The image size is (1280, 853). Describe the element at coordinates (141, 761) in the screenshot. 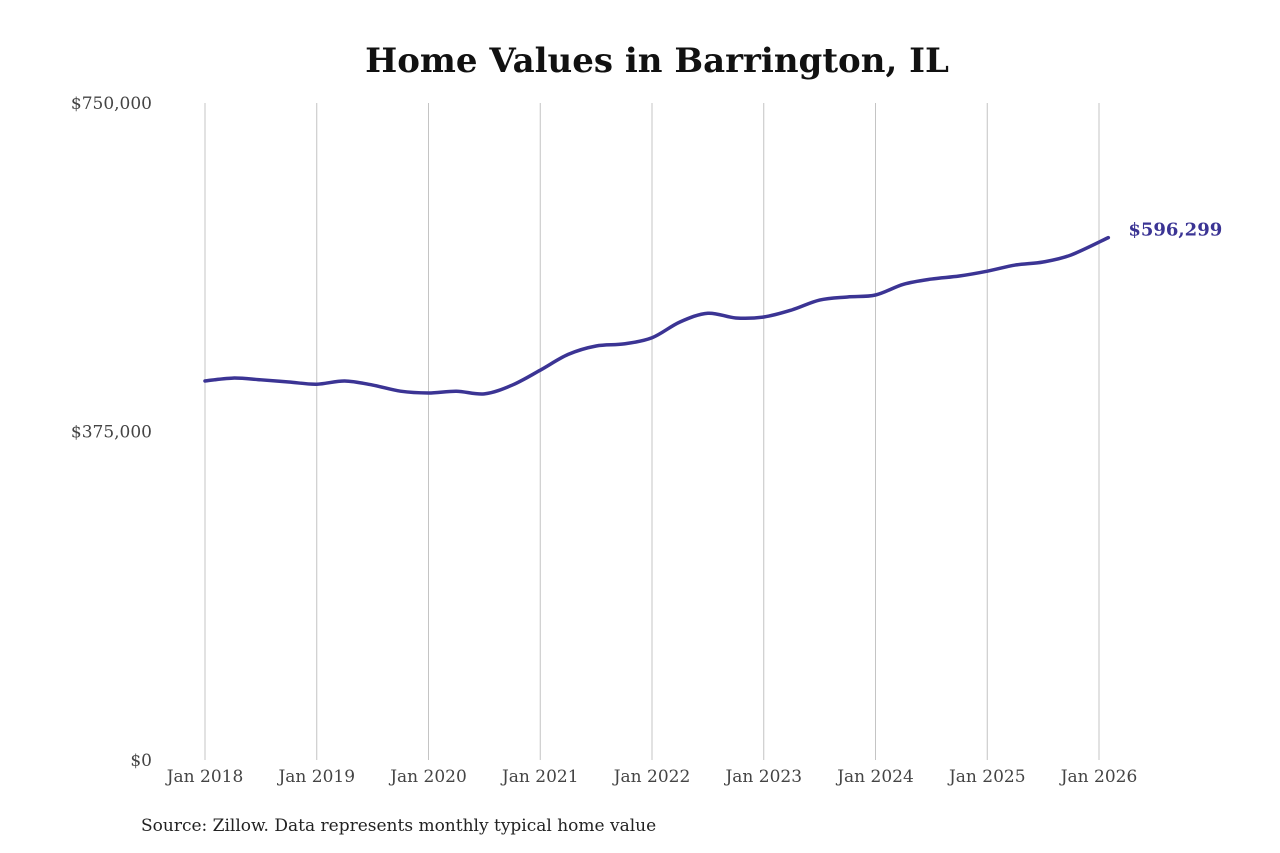

I see `y-tick-label: $0` at that location.